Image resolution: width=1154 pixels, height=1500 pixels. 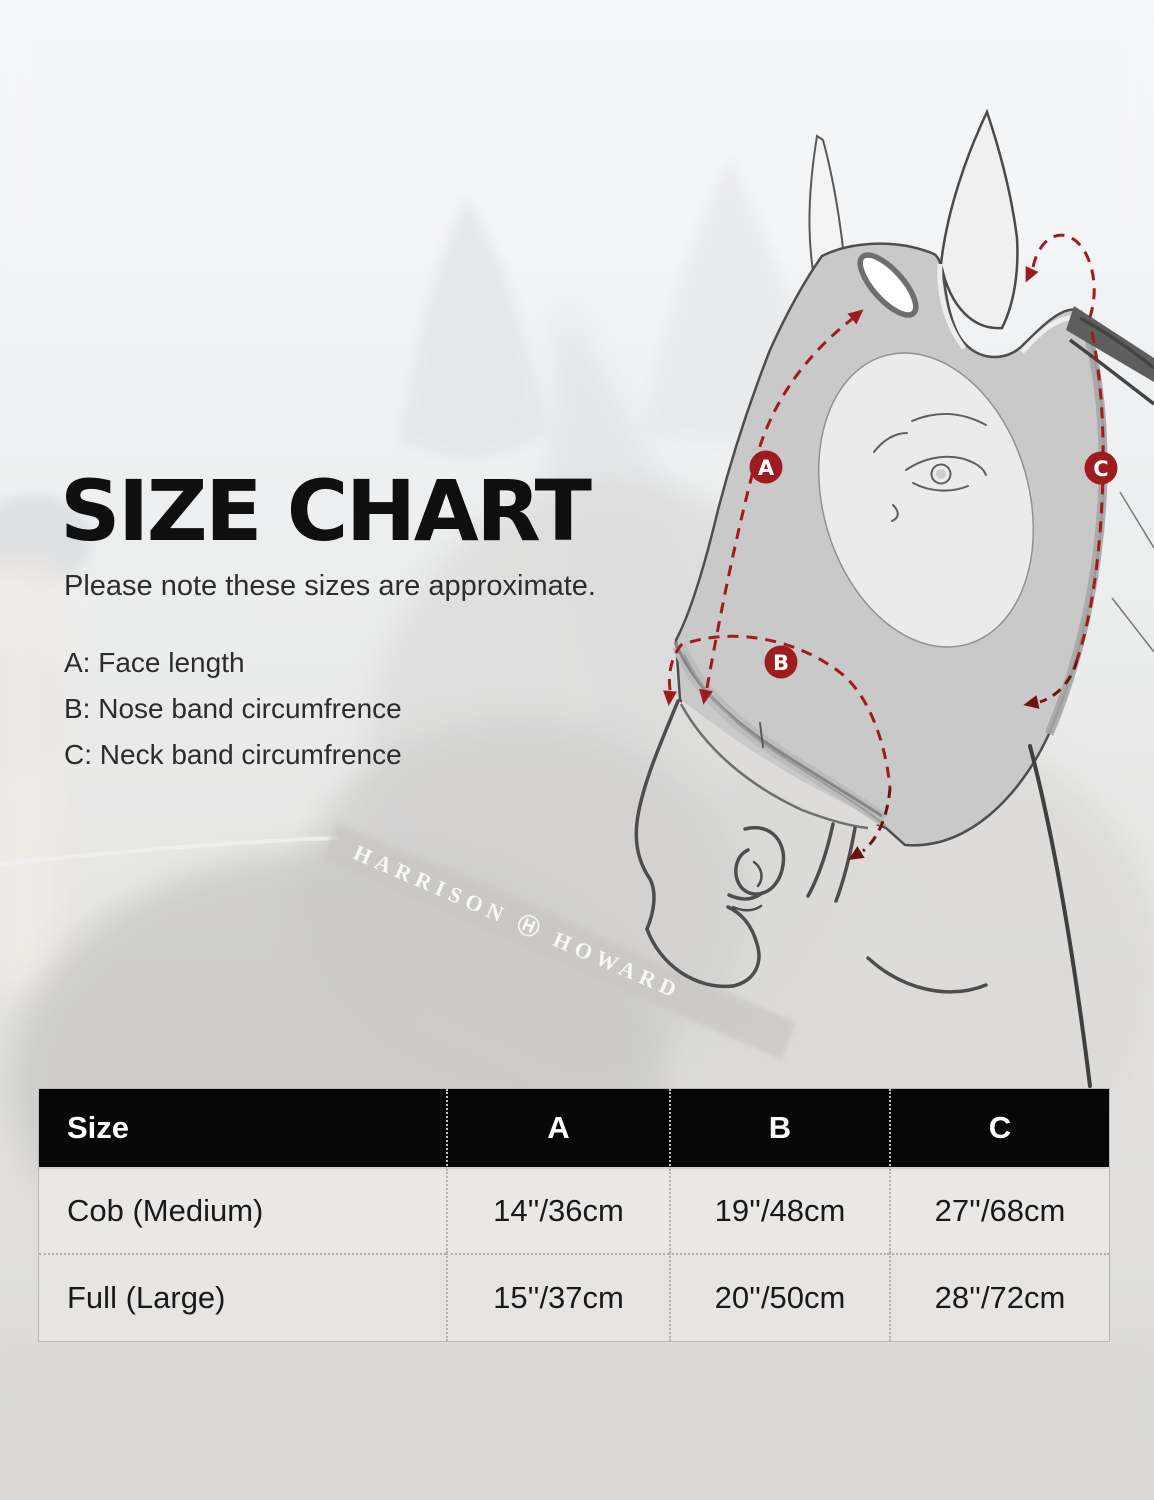 I want to click on arrow-c-arch, so click(x=1032, y=274).